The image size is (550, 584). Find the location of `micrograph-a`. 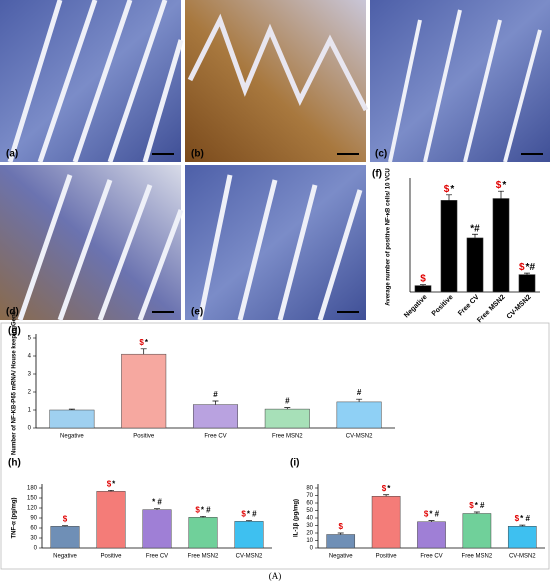

micrograph-a is located at coordinates (92, 81).